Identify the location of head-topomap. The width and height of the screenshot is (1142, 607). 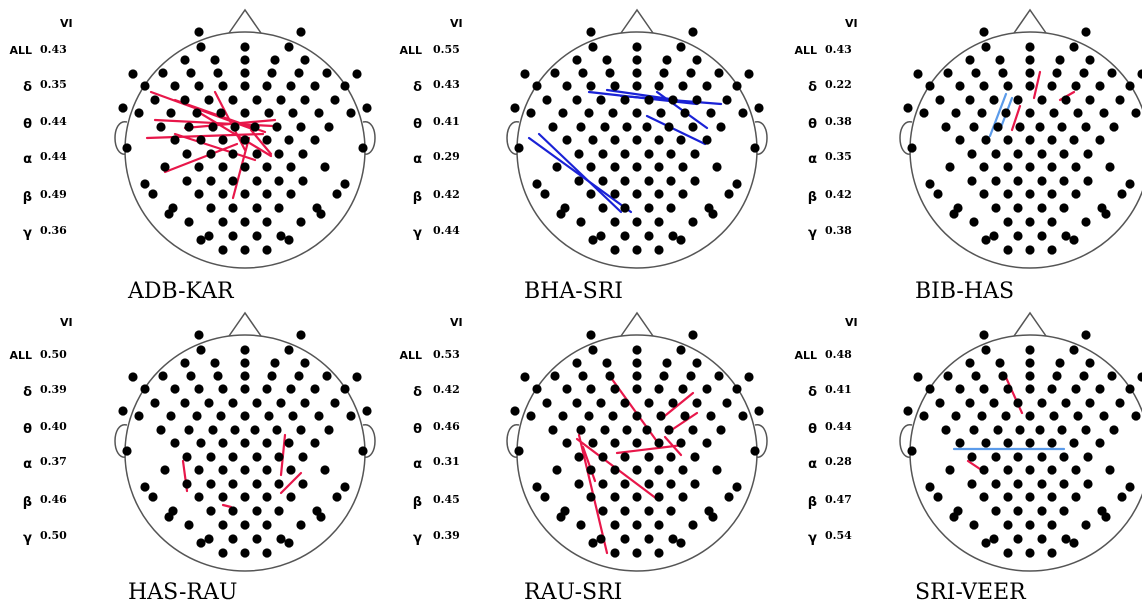
(1020, 441).